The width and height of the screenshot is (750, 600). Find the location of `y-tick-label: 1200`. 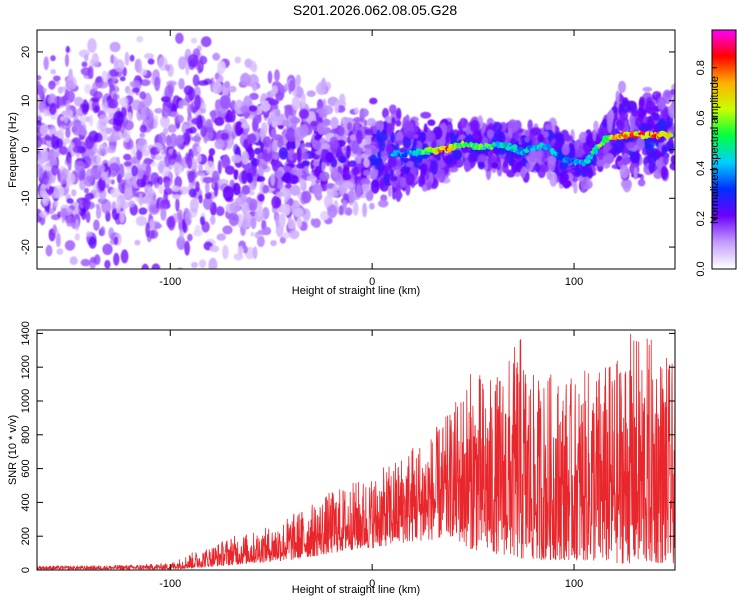

y-tick-label: 1200 is located at coordinates (26, 367).